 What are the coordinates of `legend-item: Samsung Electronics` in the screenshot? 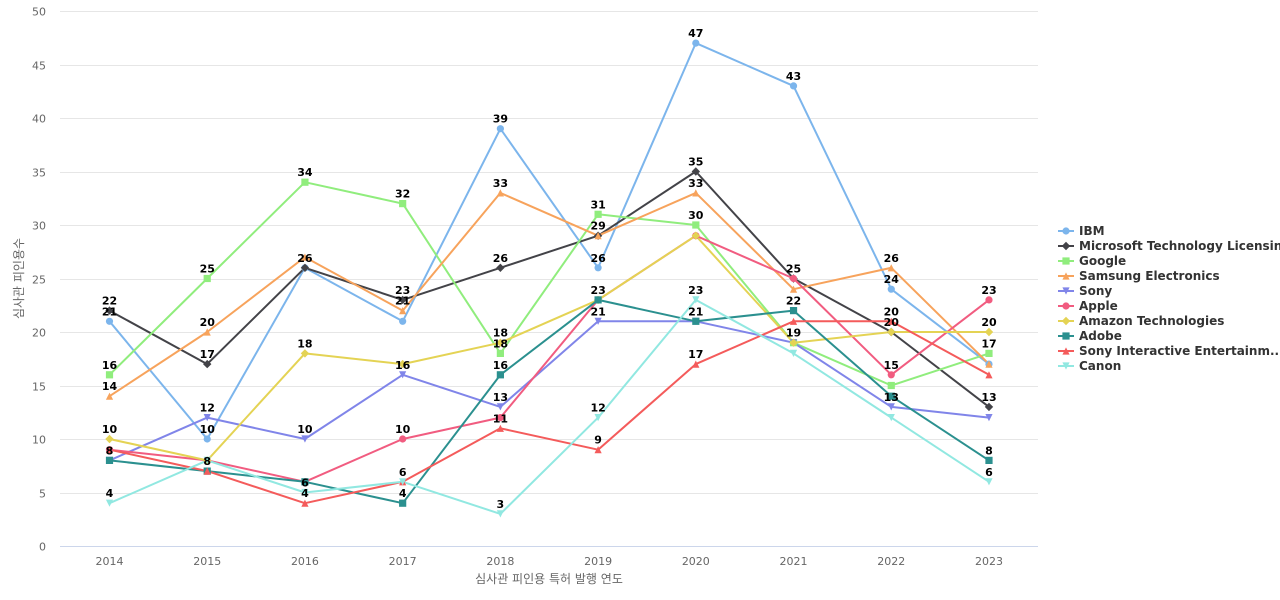 It's located at (1139, 276).